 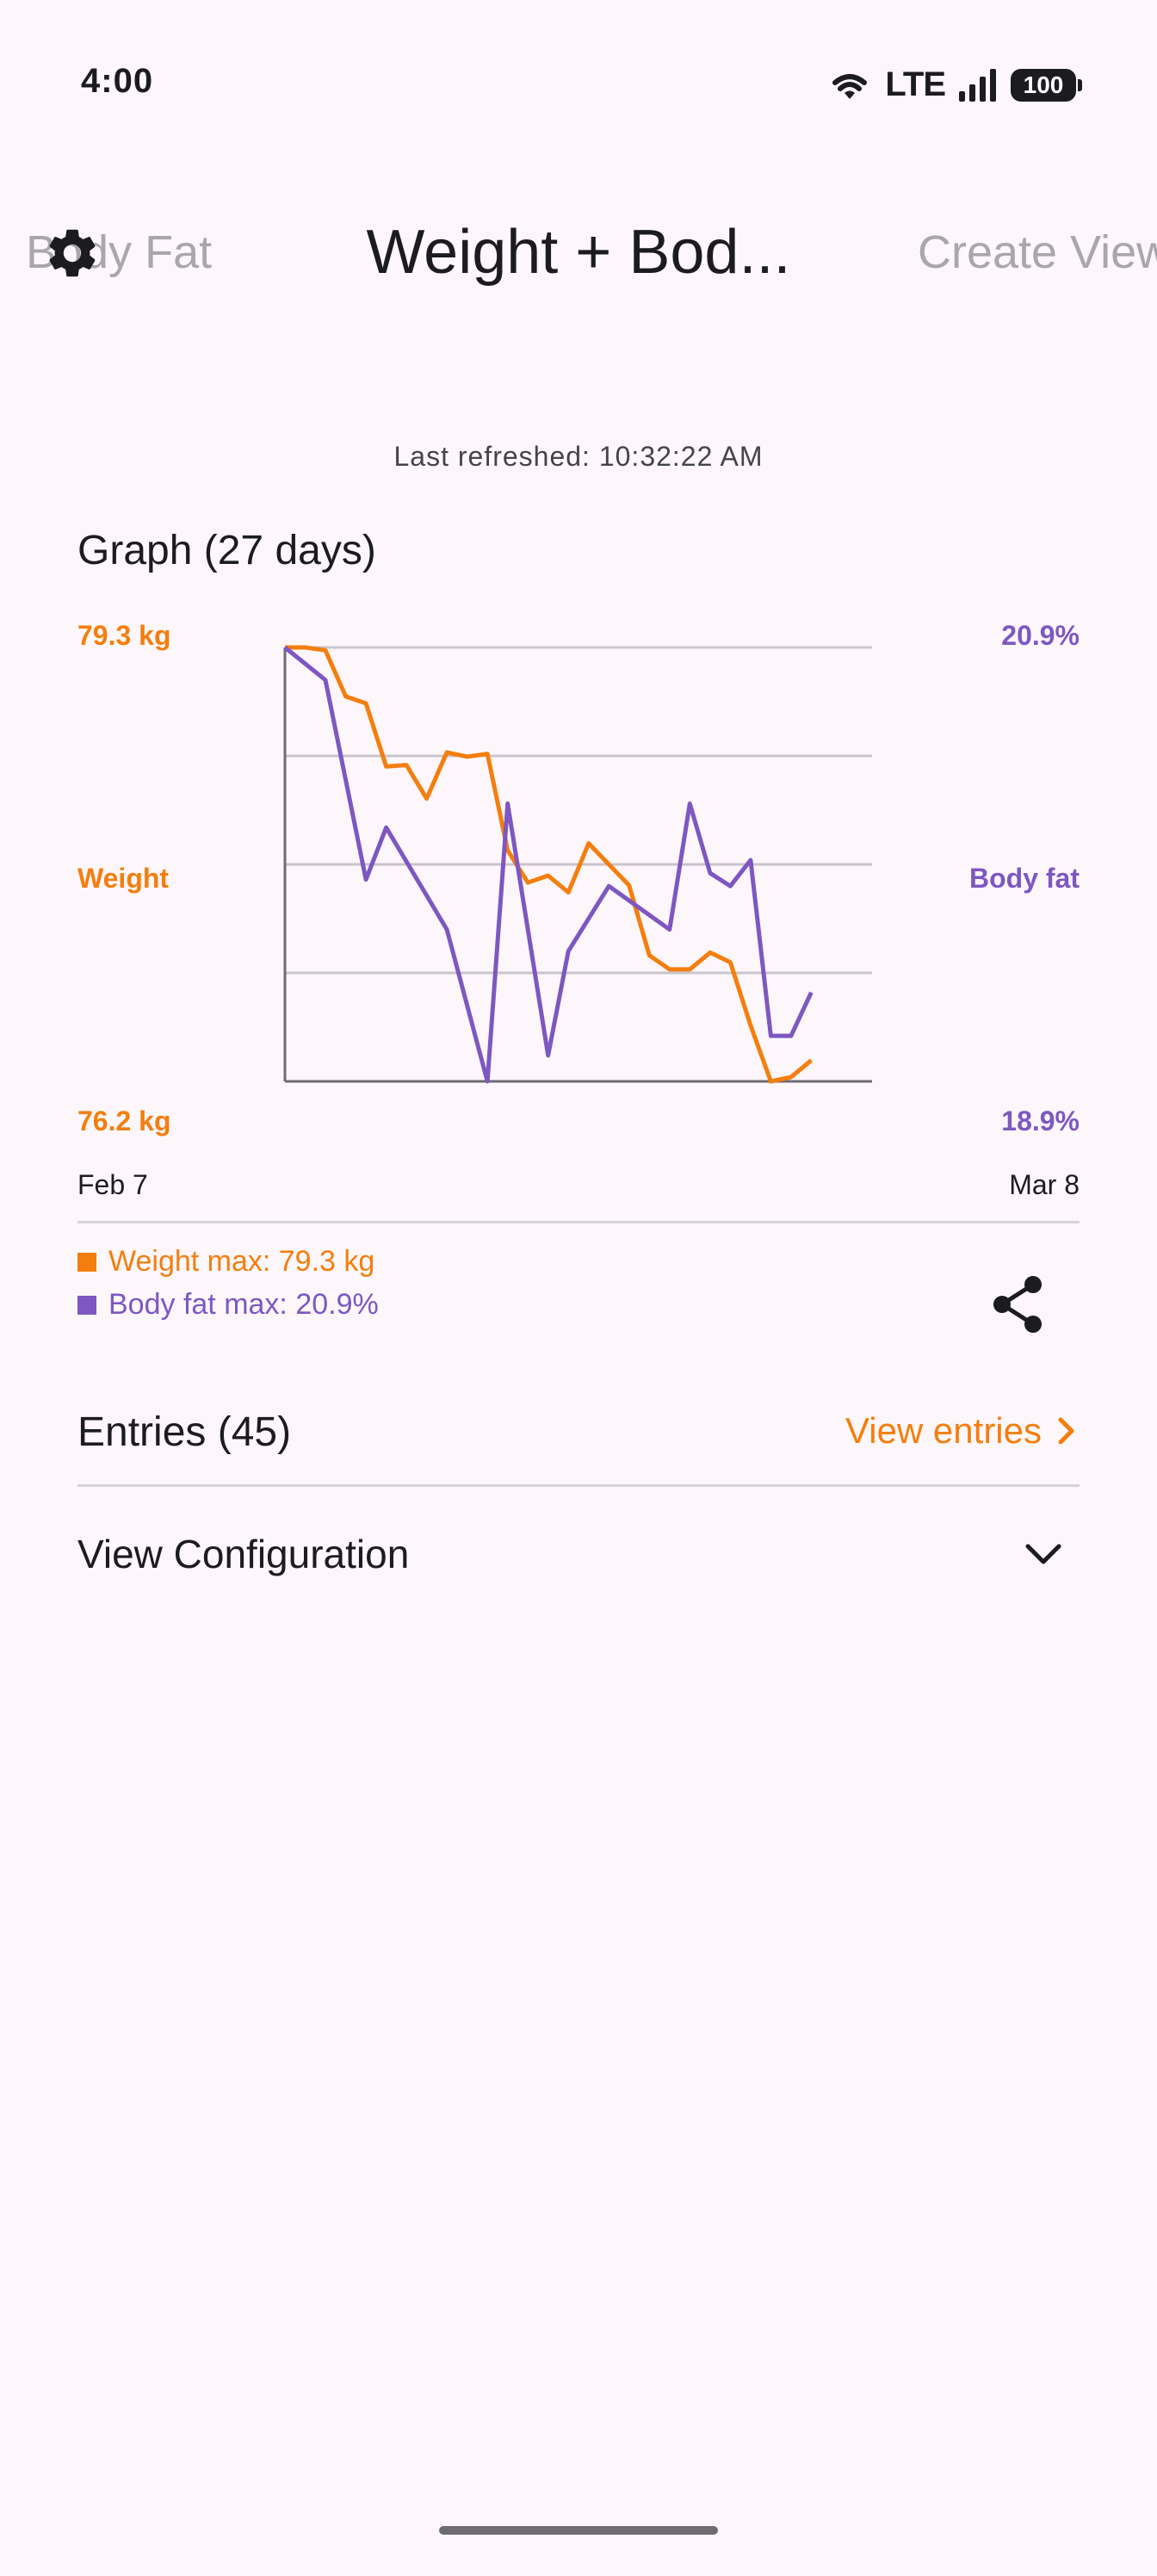 I want to click on graph-title: Graph (27 days), so click(x=227, y=551).